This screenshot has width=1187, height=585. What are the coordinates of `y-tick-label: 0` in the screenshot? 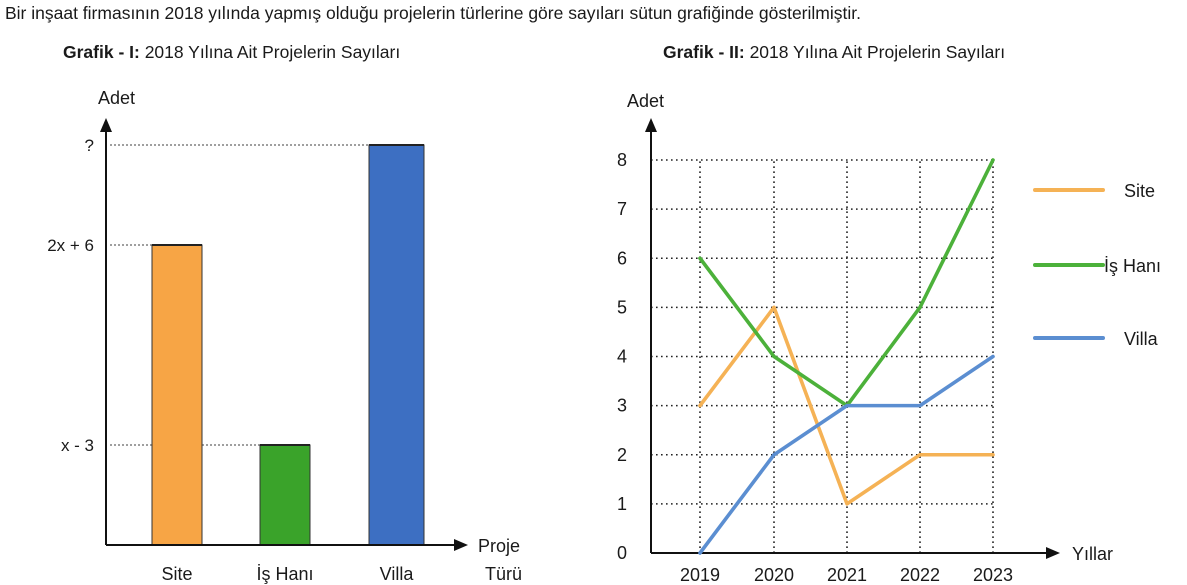 It's located at (622, 553).